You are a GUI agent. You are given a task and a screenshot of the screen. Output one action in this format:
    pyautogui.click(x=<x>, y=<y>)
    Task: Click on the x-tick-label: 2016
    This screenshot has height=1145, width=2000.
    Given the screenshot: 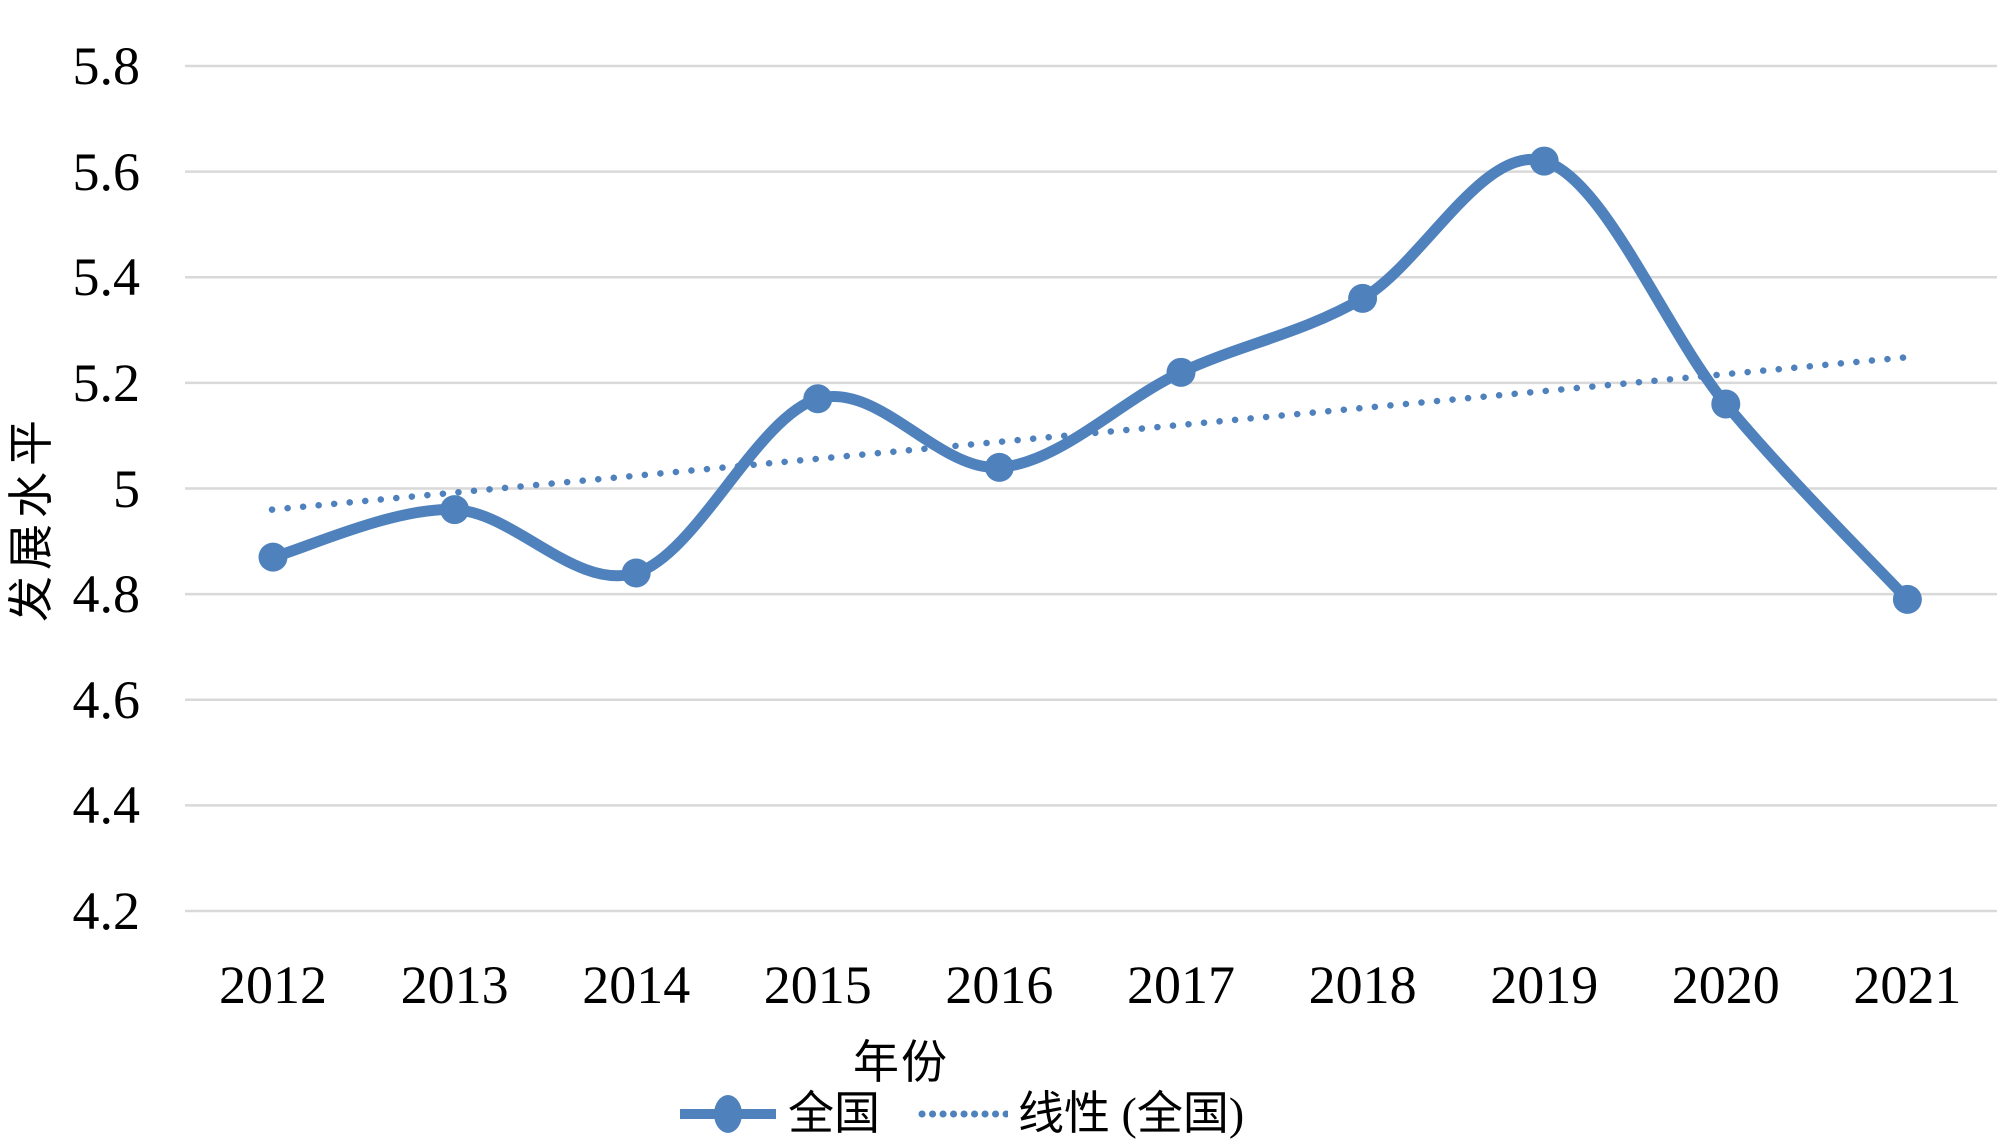 What is the action you would take?
    pyautogui.click(x=999, y=985)
    